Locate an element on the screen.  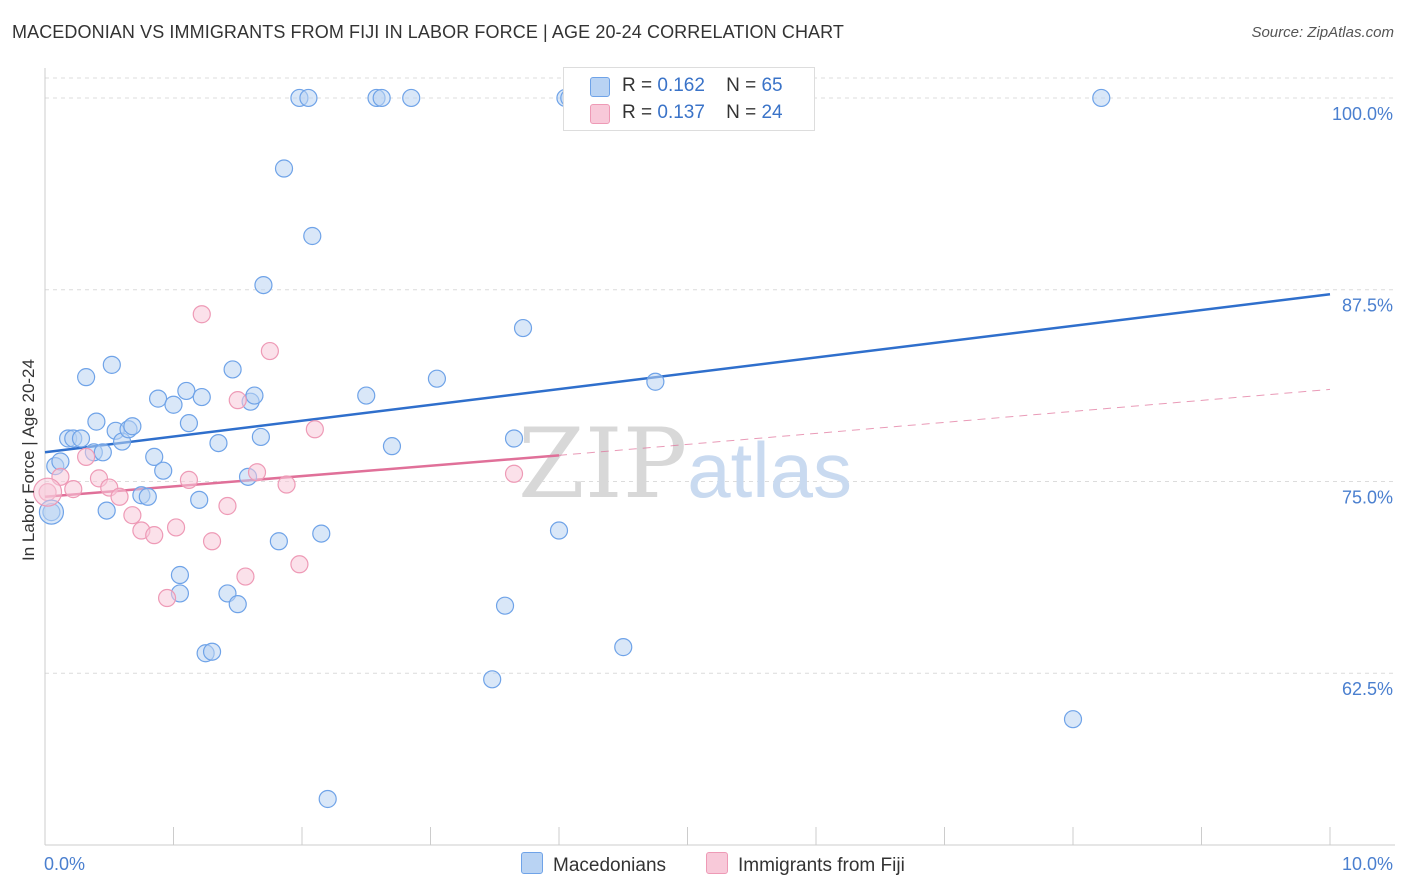
y-tick-label: 75.0% is located at coordinates (1367, 497).